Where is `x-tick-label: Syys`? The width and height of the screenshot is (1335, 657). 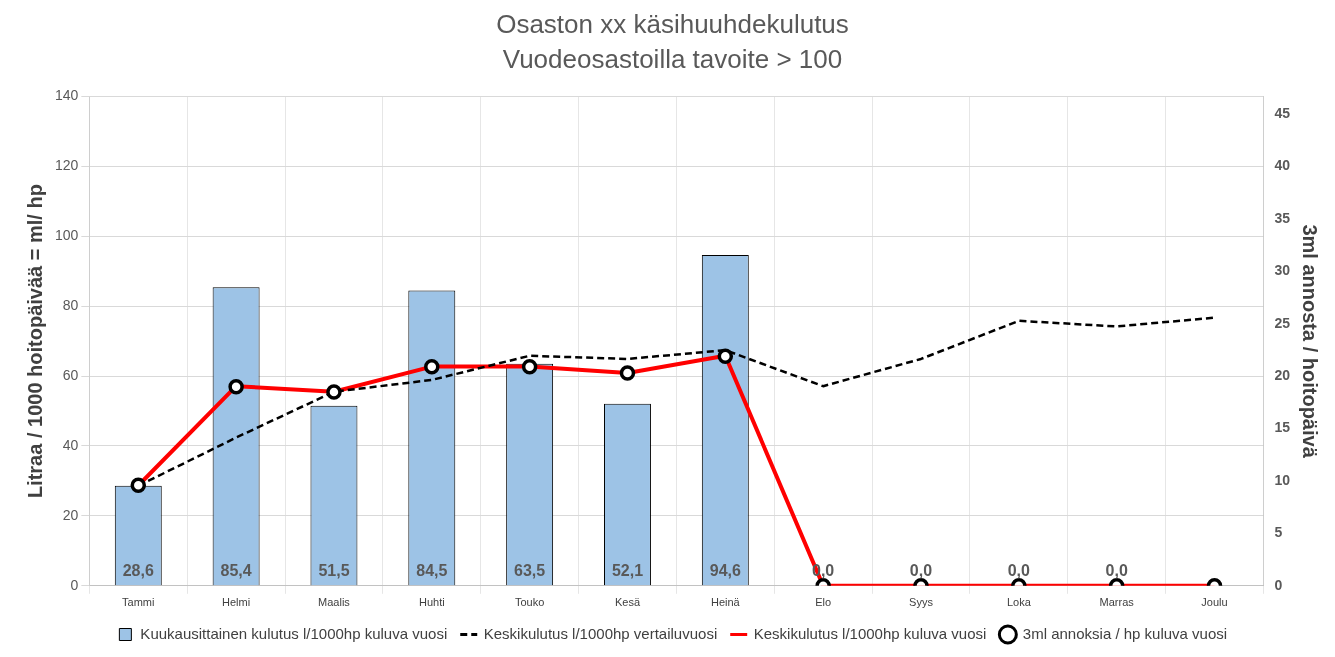 x-tick-label: Syys is located at coordinates (921, 602).